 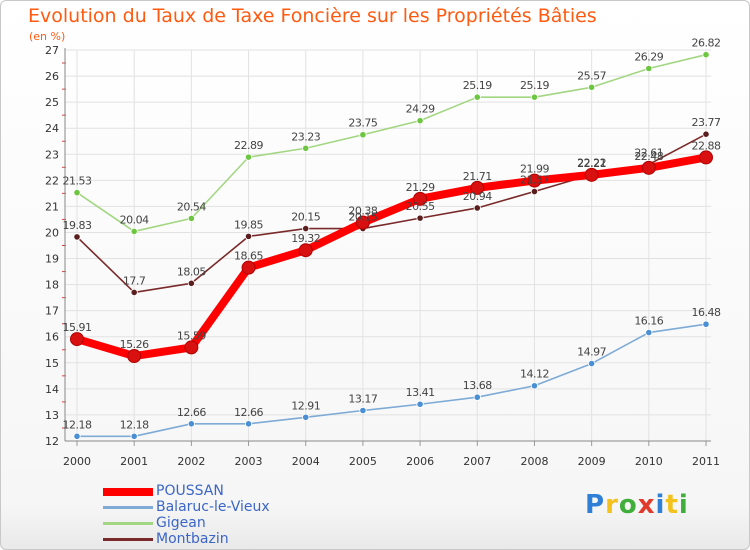 What do you see at coordinates (420, 461) in the screenshot?
I see `x-tick-label: 2006` at bounding box center [420, 461].